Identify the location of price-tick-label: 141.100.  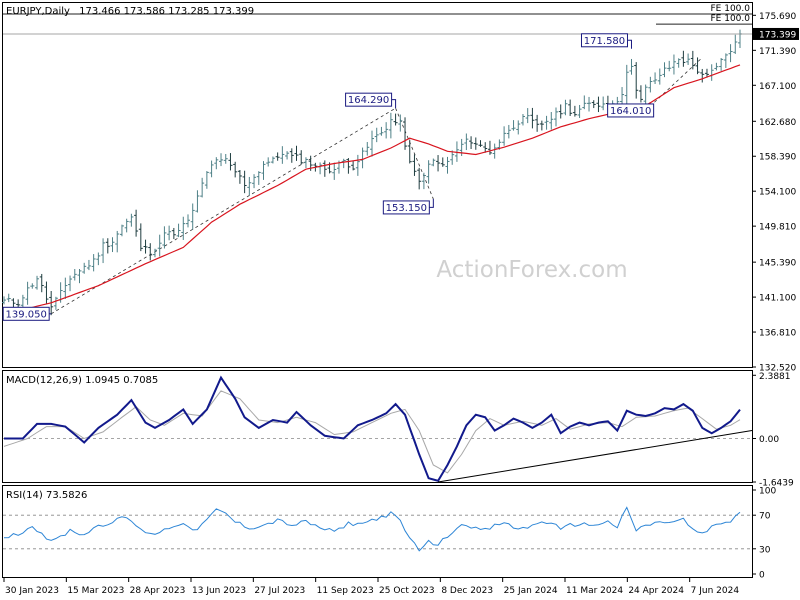
(777, 299).